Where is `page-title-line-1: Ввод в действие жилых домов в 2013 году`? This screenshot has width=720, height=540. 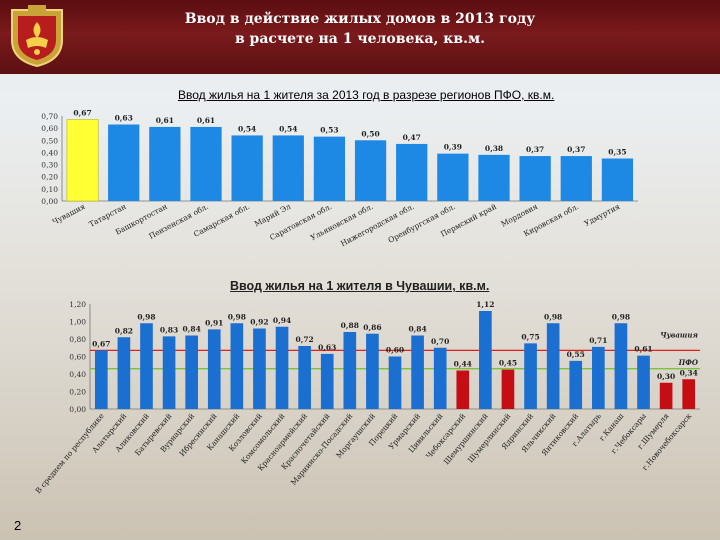 page-title-line-1: Ввод в действие жилых домов в 2013 году is located at coordinates (360, 19).